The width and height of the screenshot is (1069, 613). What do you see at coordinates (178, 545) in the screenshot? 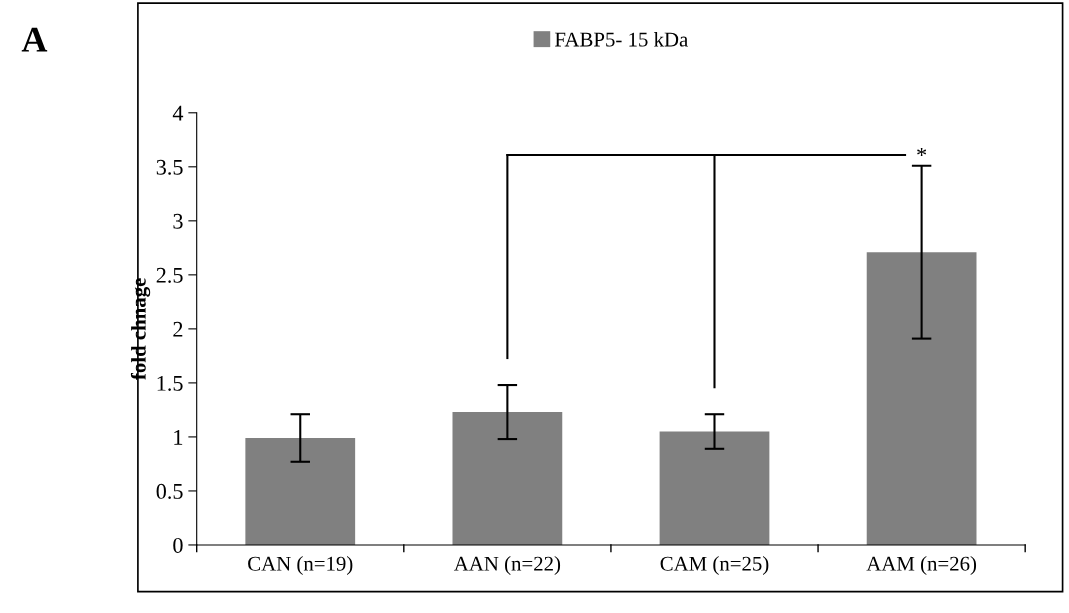
I see `y-tick-label: 0` at bounding box center [178, 545].